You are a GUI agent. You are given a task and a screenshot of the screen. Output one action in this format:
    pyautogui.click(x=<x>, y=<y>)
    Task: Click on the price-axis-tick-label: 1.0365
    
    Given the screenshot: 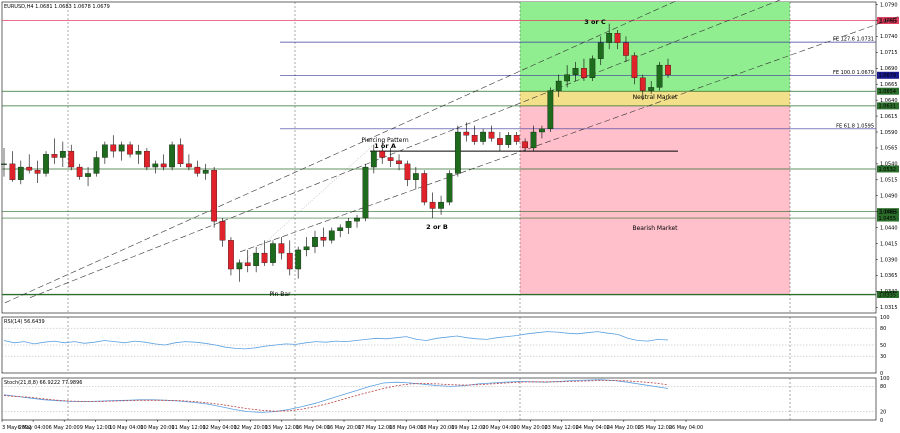 What is the action you would take?
    pyautogui.click(x=889, y=276)
    